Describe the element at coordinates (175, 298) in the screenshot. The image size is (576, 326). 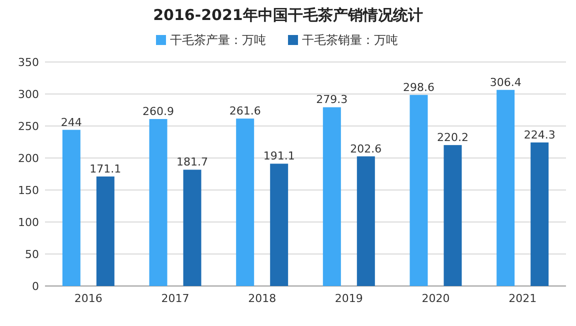
I see `x-tick-label: 2017` at that location.